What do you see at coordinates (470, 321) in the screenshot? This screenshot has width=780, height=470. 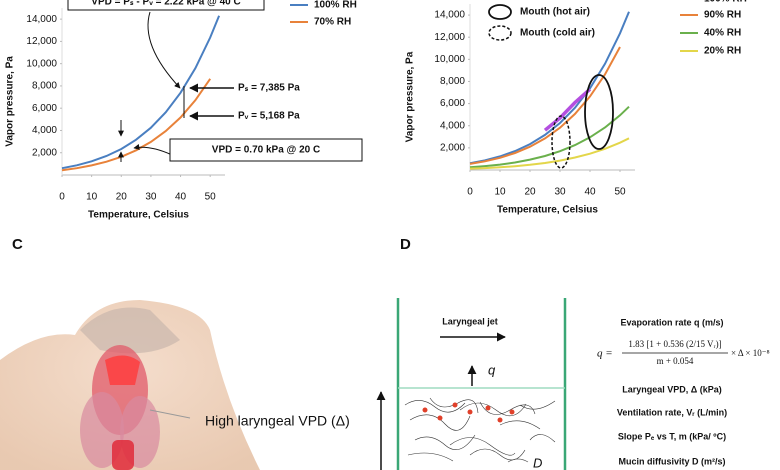 I see `jet-label: Laryngeal jet` at bounding box center [470, 321].